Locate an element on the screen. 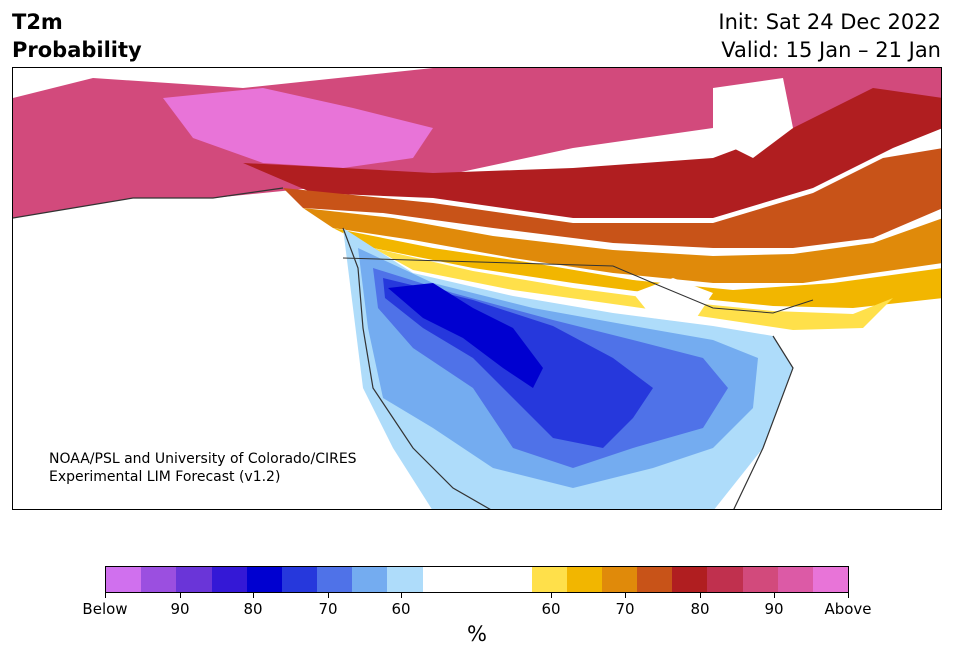  tick-label-9: Above is located at coordinates (848, 609).